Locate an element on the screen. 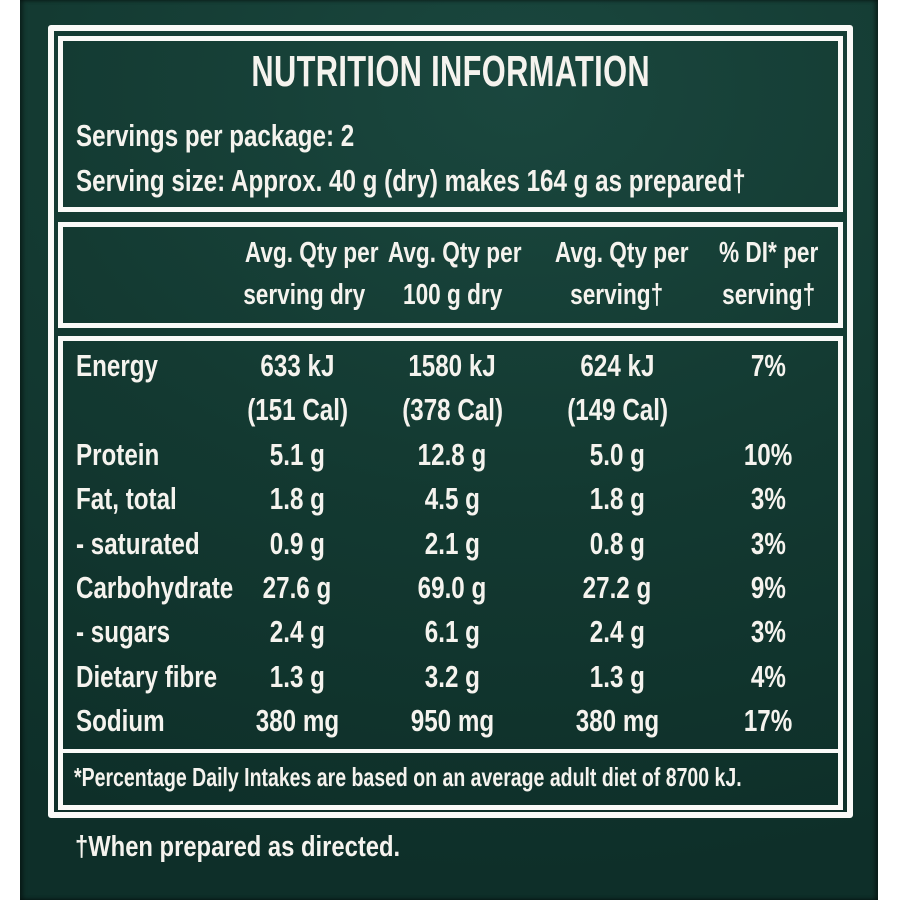  value-cell: 0.9 g is located at coordinates (297, 543).